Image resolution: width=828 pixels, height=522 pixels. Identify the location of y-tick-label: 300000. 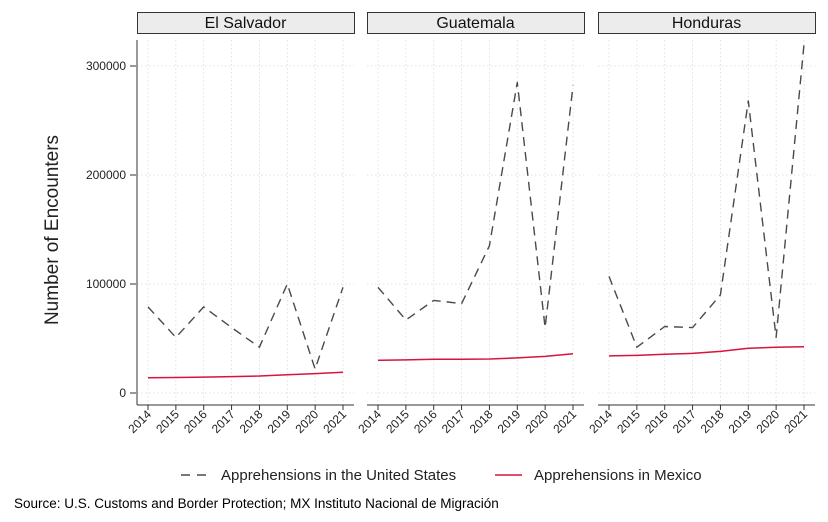
(106, 66).